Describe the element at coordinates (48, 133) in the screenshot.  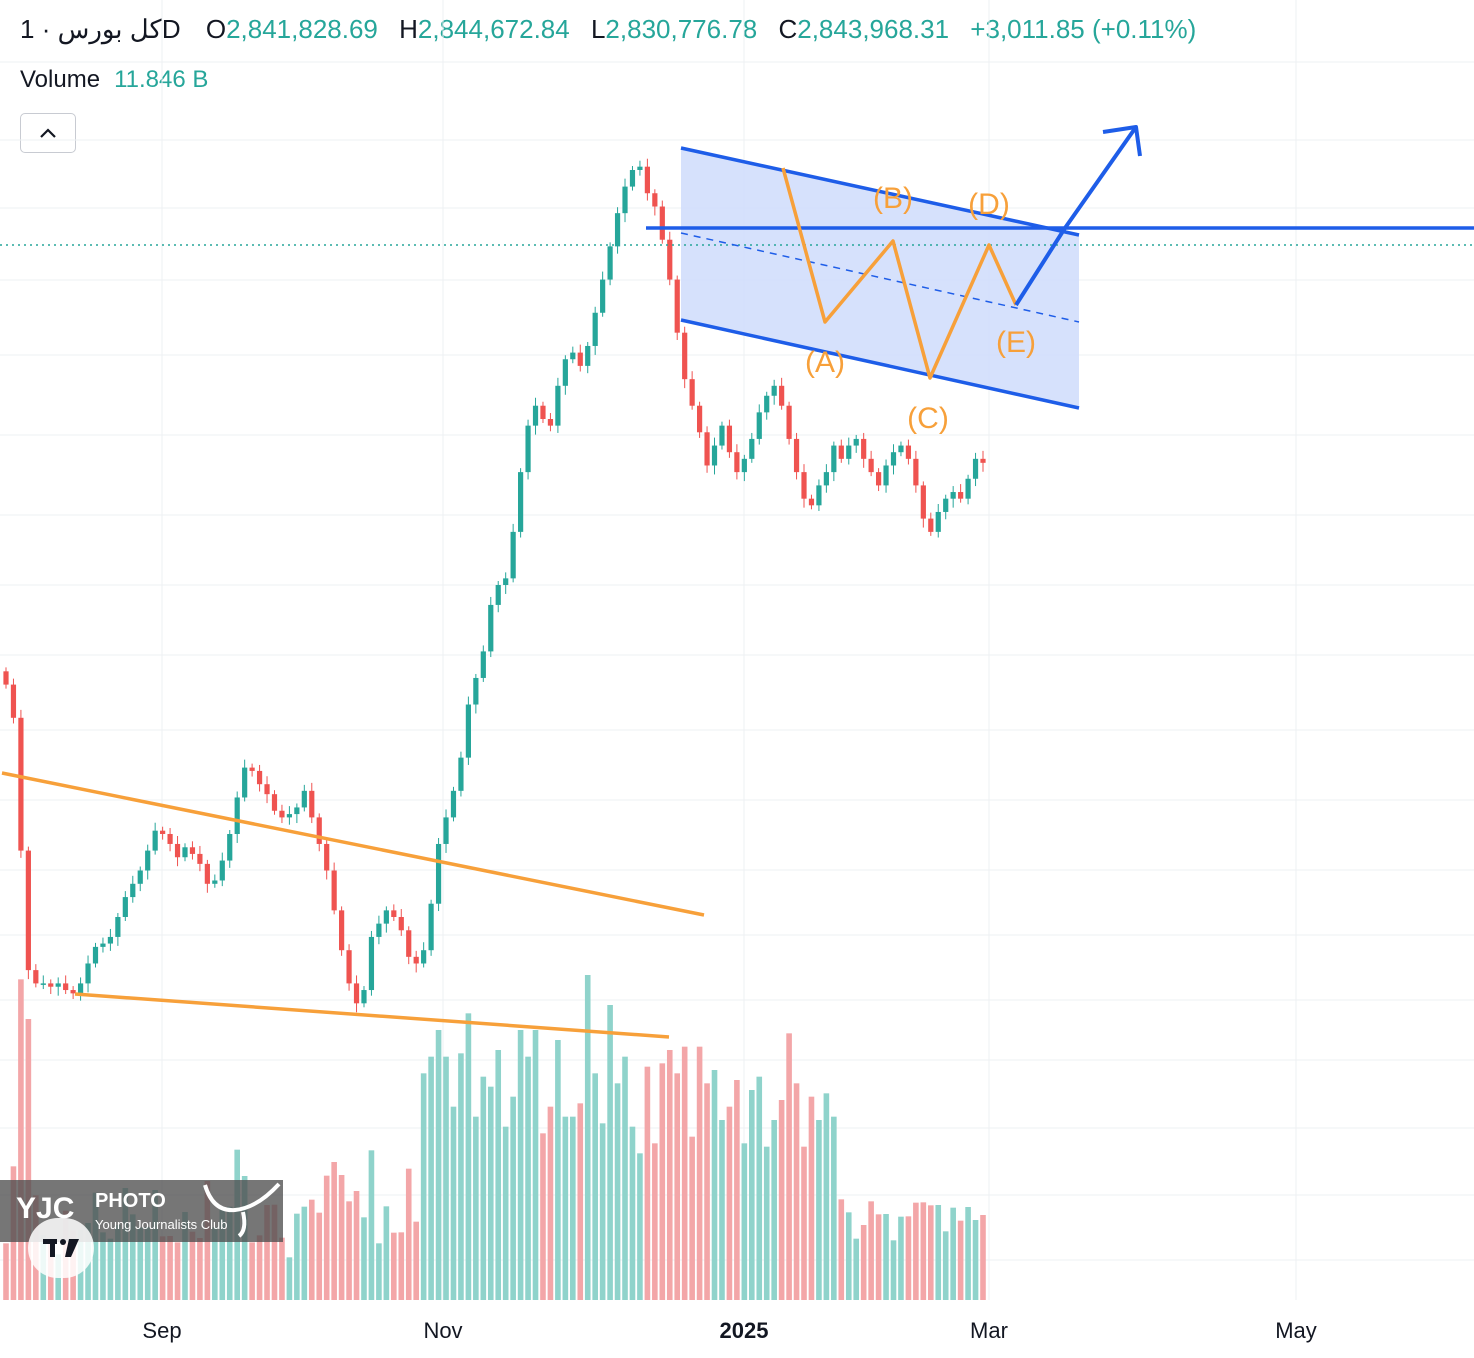
I see `collapse-legend-button` at that location.